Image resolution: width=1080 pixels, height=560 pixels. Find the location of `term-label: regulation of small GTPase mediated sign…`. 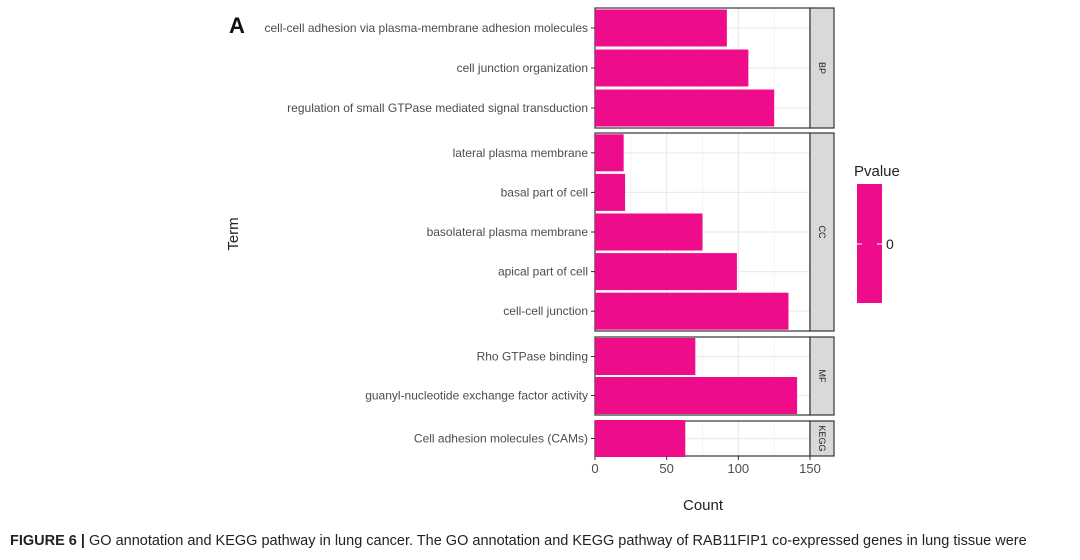

term-label: regulation of small GTPase mediated sign… is located at coordinates (437, 108).